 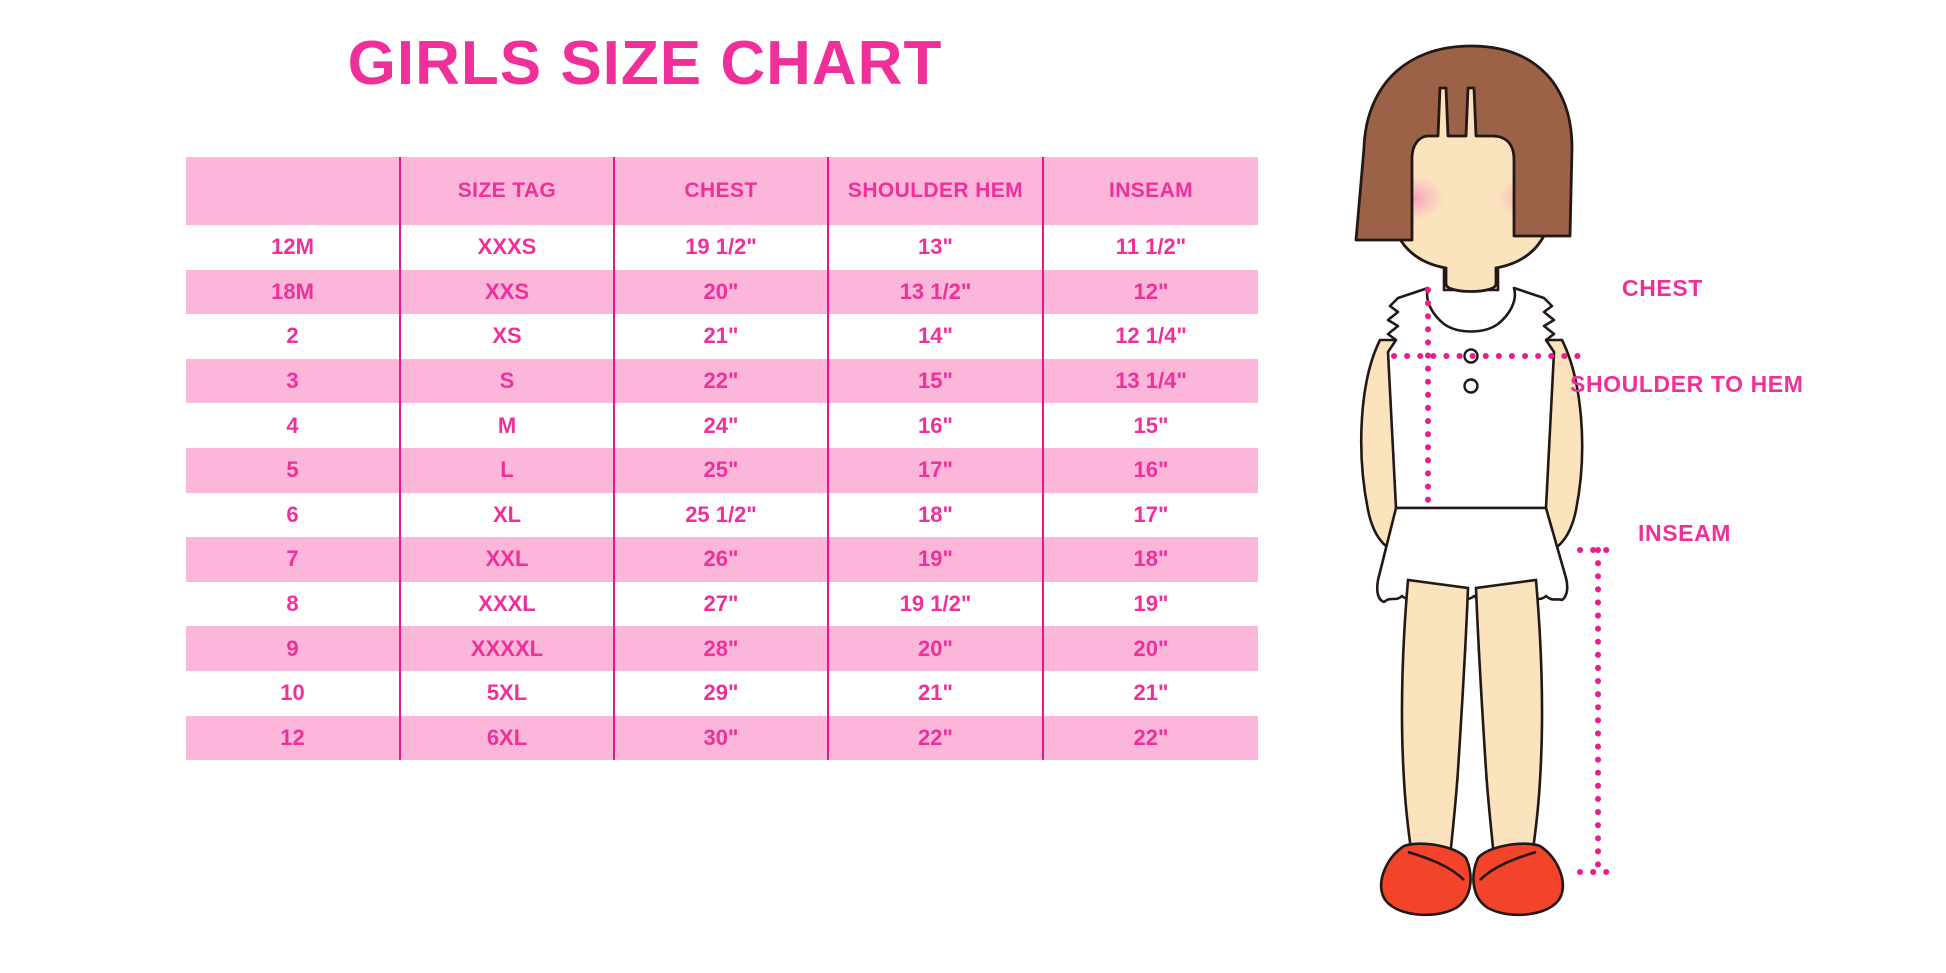 I want to click on cell-inseam: 12", so click(x=1150, y=292).